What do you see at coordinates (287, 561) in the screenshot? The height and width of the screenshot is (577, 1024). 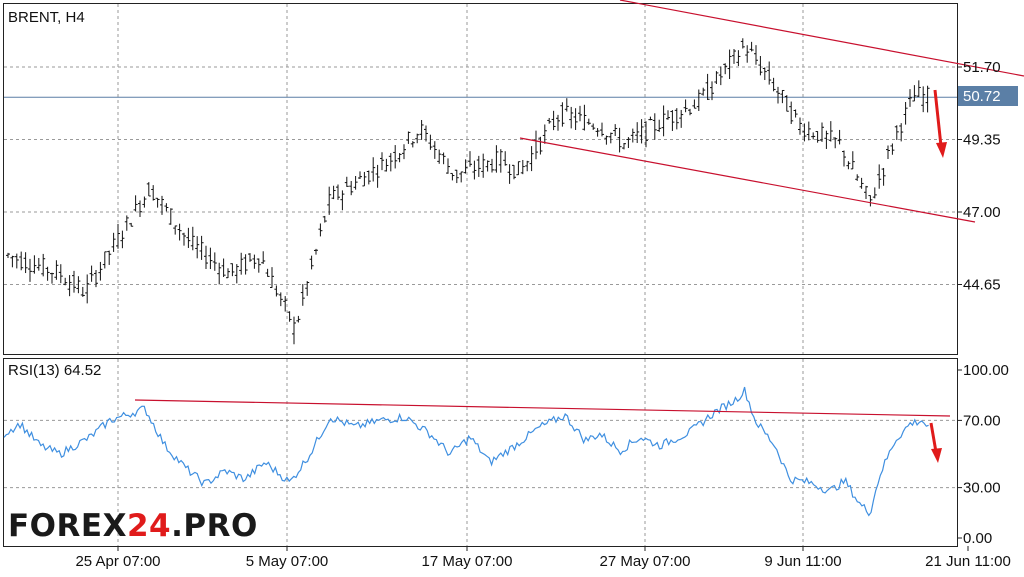 I see `x-tick-label: 5 May 07:00` at bounding box center [287, 561].